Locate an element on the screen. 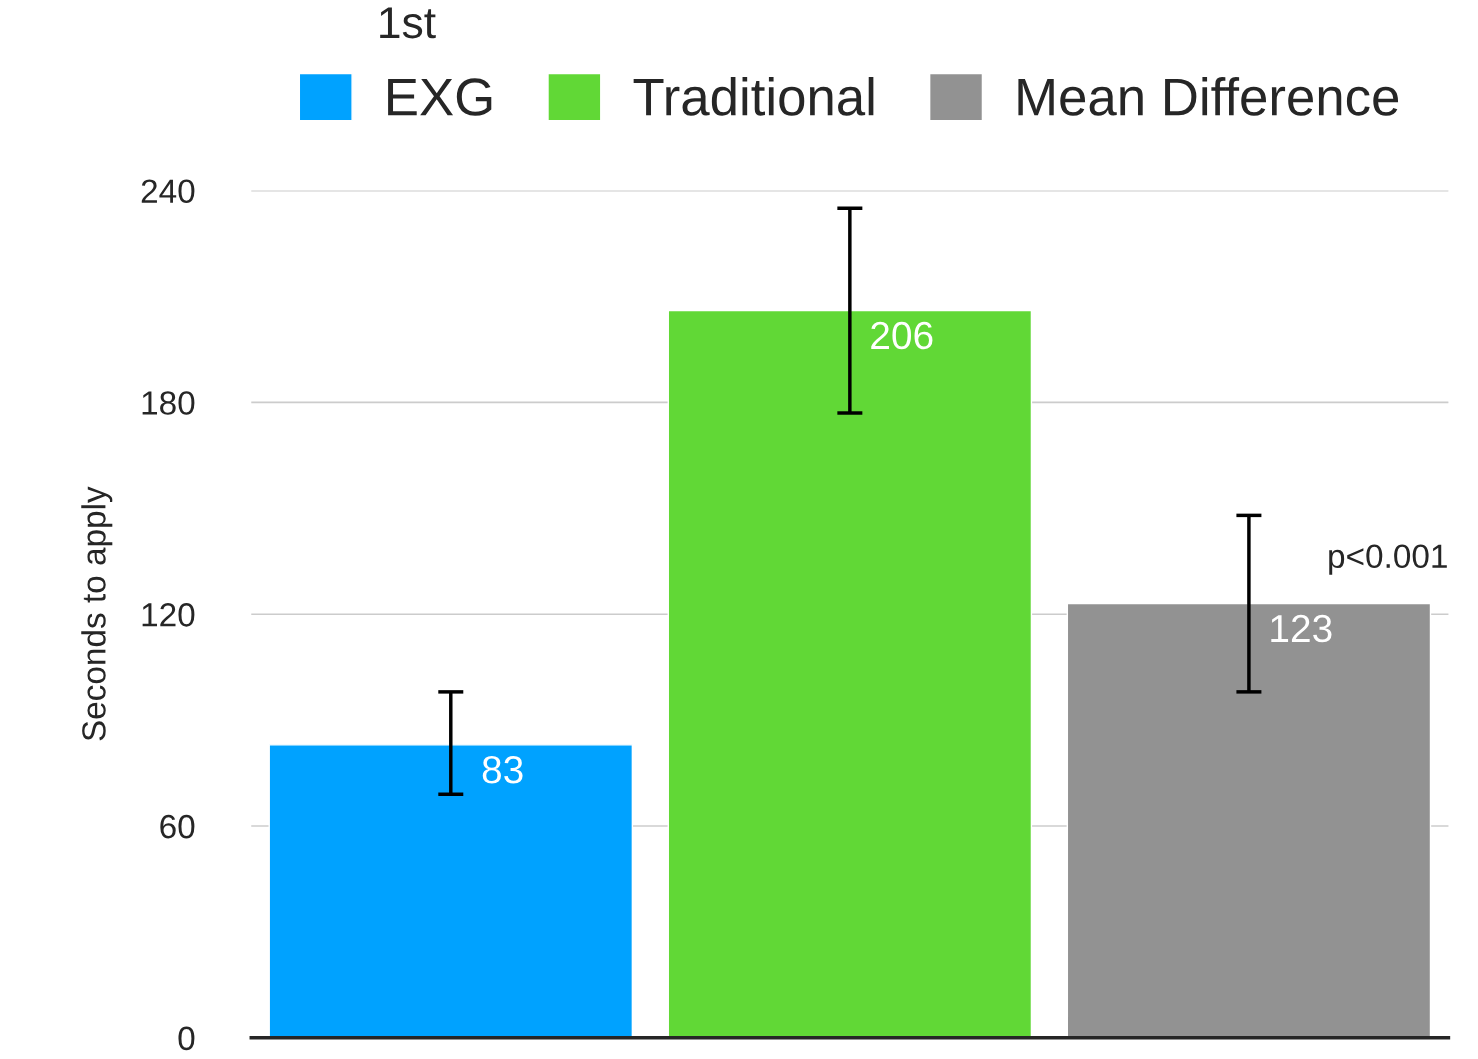  data-label: 206 is located at coordinates (902, 335).